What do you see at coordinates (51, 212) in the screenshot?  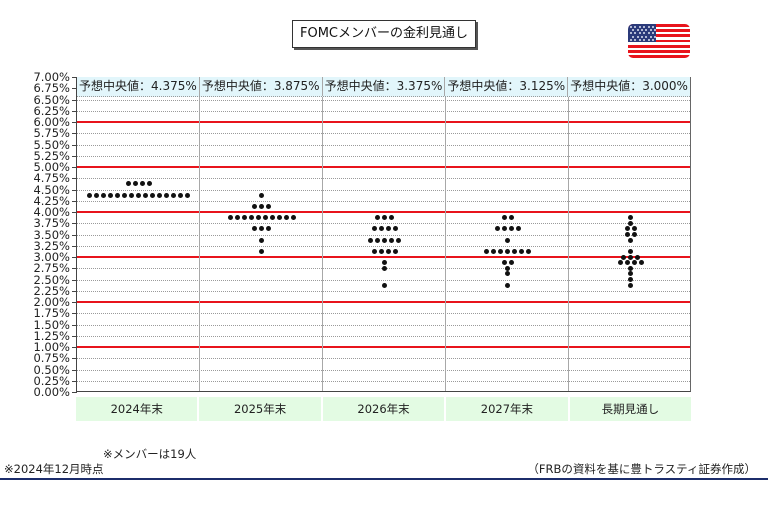 I see `y-tick-label: 4.00%` at bounding box center [51, 212].